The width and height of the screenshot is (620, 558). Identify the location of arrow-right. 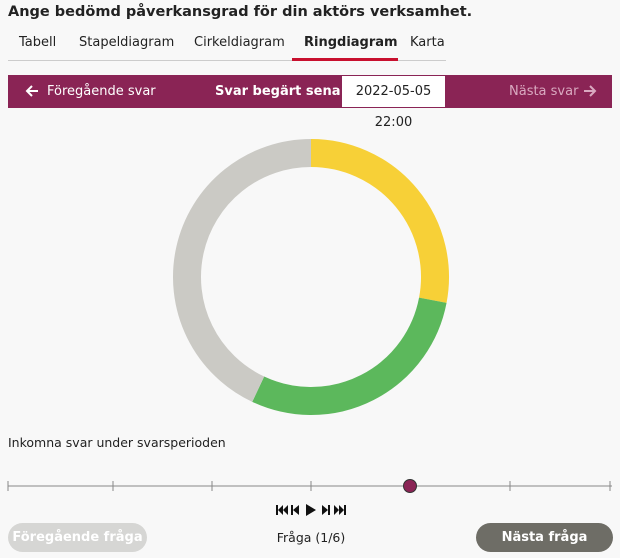
(590, 91).